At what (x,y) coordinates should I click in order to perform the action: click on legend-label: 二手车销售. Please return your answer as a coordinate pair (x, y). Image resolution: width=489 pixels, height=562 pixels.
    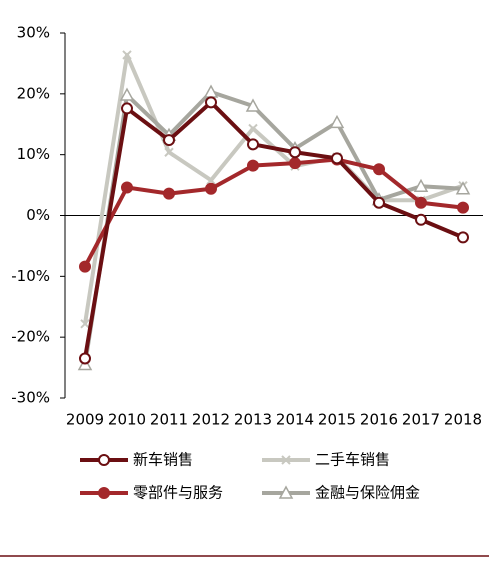
    Looking at the image, I should click on (352, 460).